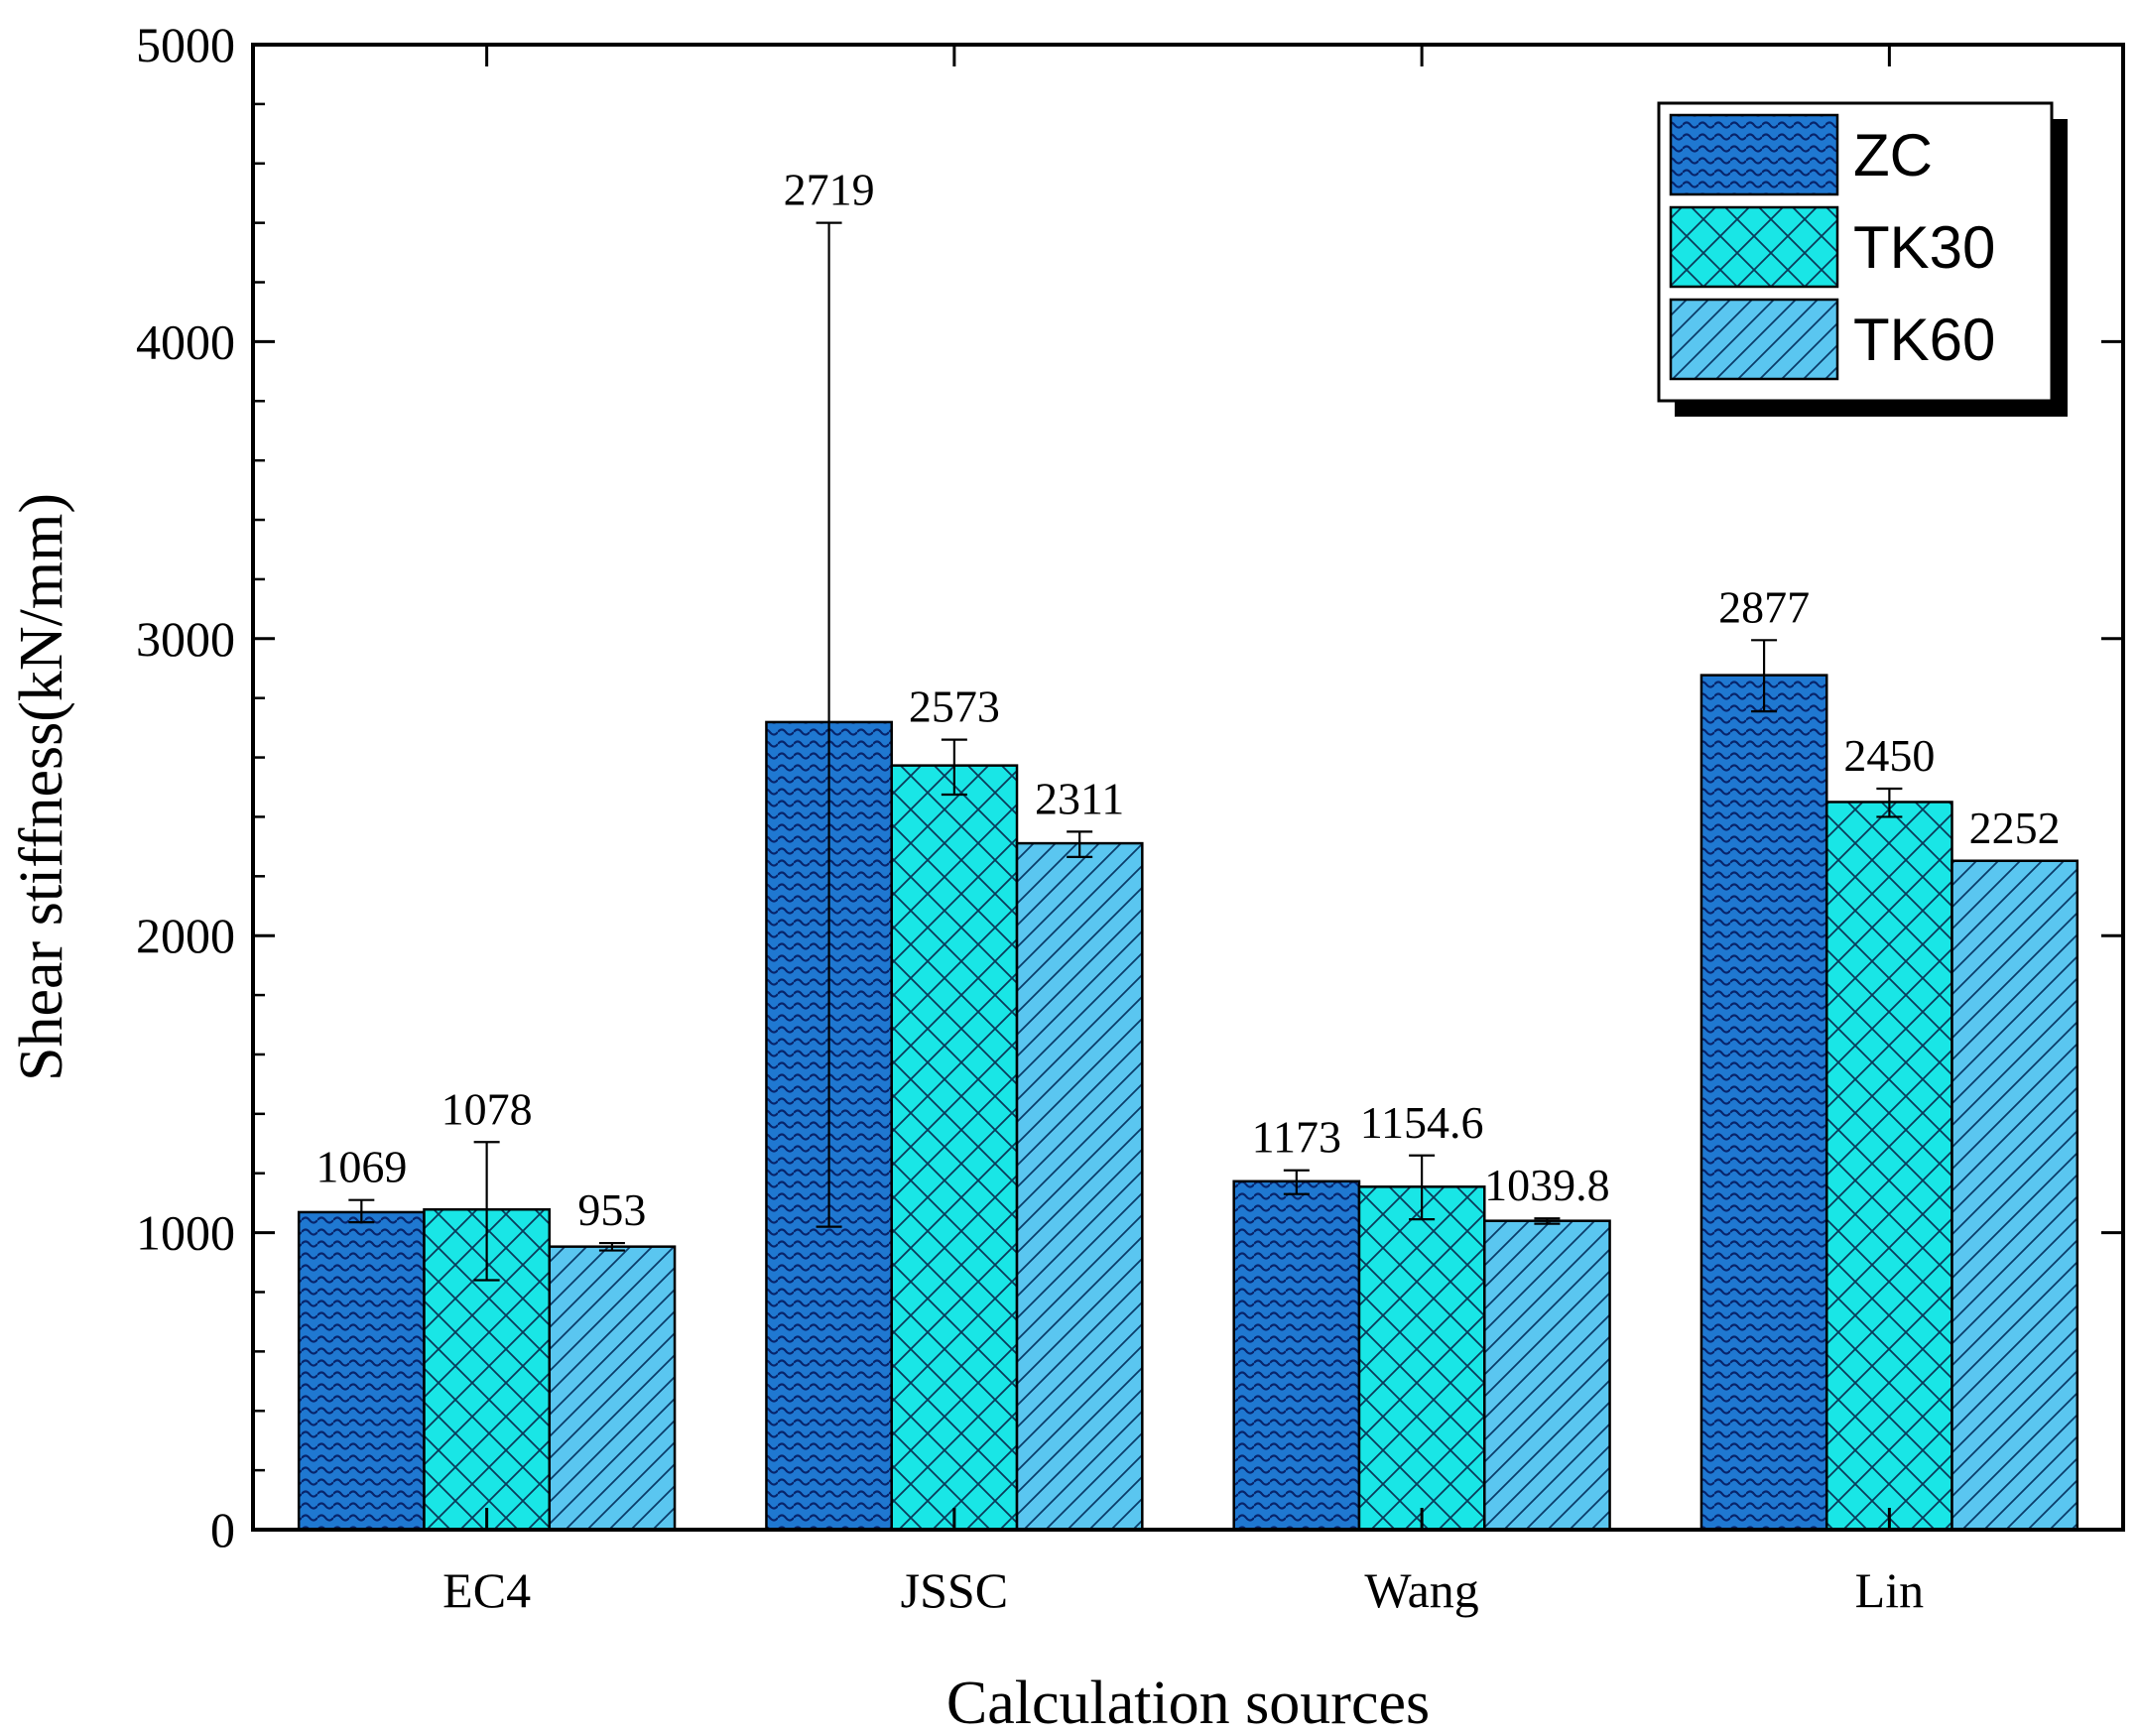  Describe the element at coordinates (1079, 798) in the screenshot. I see `data-label: 2311` at that location.